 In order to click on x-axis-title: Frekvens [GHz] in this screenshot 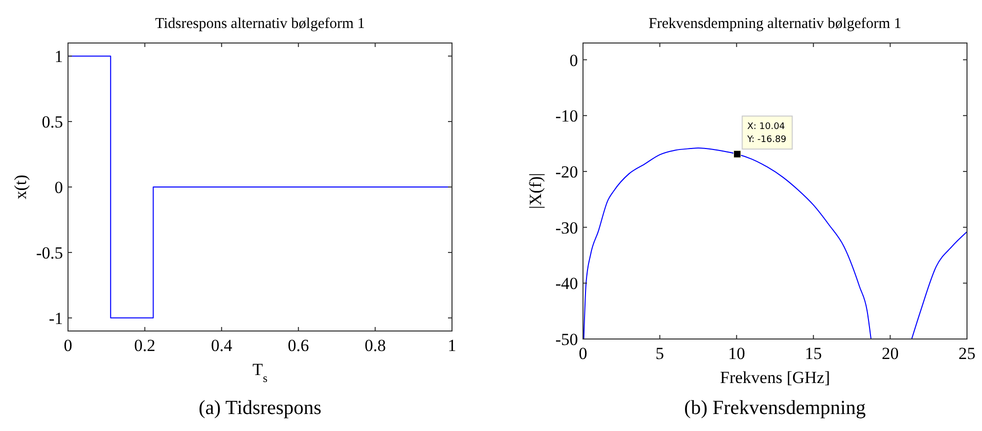, I will do `click(775, 377)`.